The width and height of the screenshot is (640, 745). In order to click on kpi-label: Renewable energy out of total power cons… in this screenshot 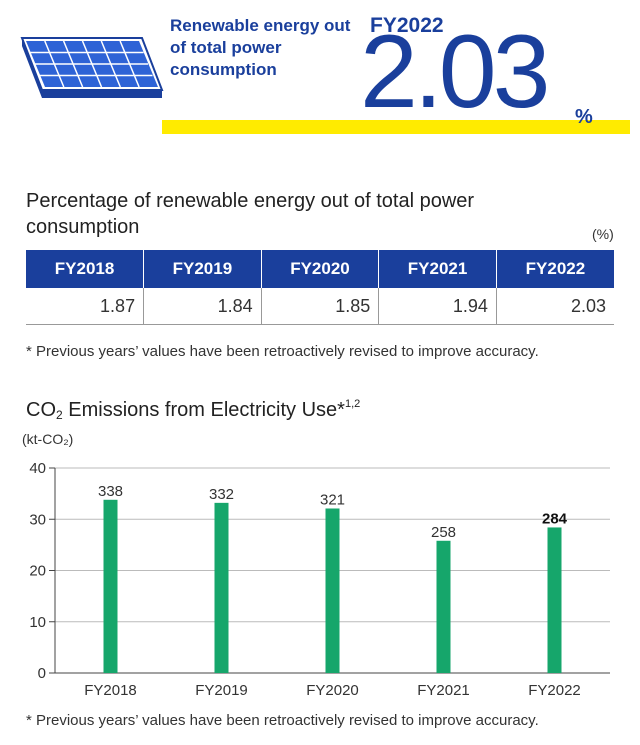, I will do `click(260, 47)`.